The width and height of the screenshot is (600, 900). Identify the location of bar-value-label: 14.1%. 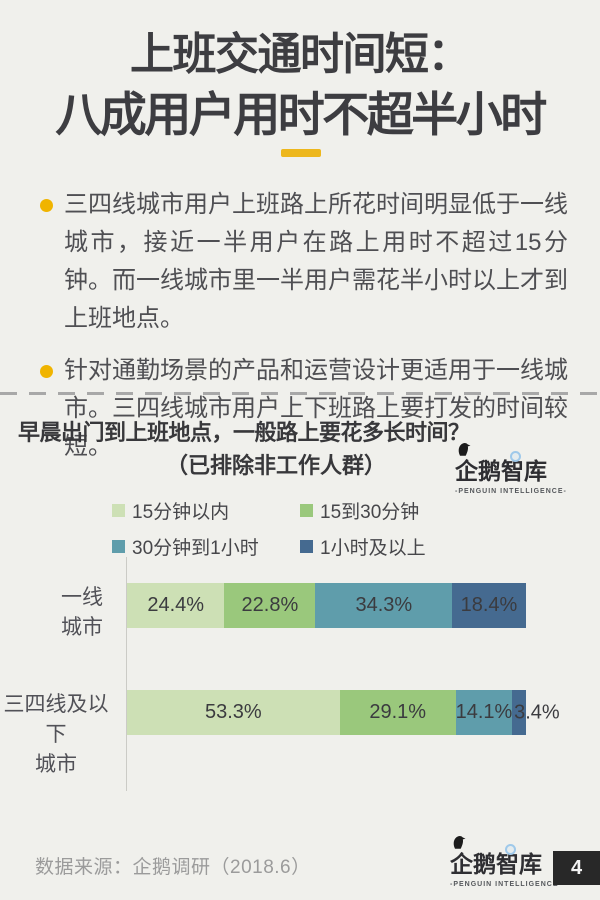
(484, 712).